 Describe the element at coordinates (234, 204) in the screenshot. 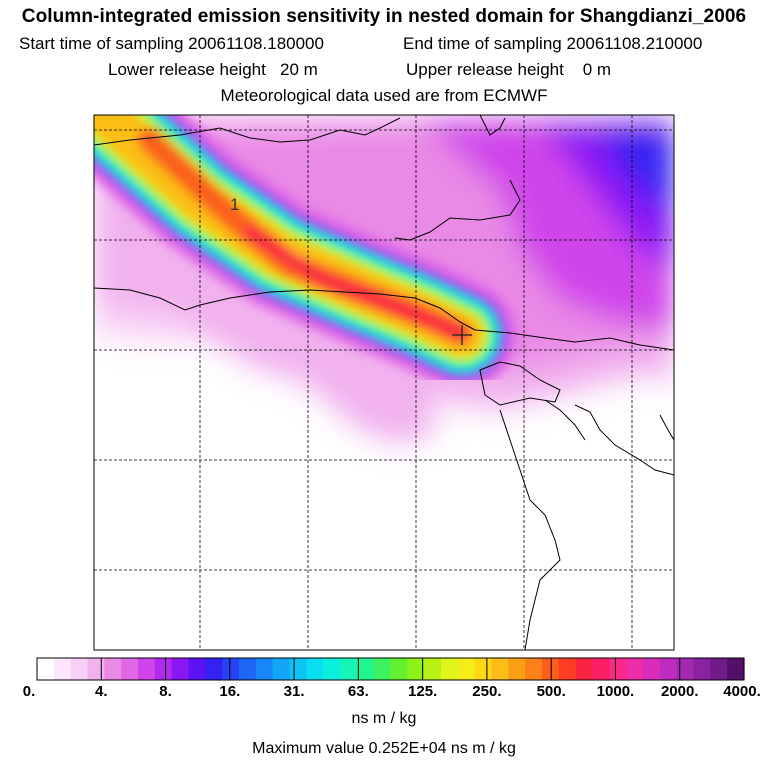

I see `contour-label: 1` at that location.